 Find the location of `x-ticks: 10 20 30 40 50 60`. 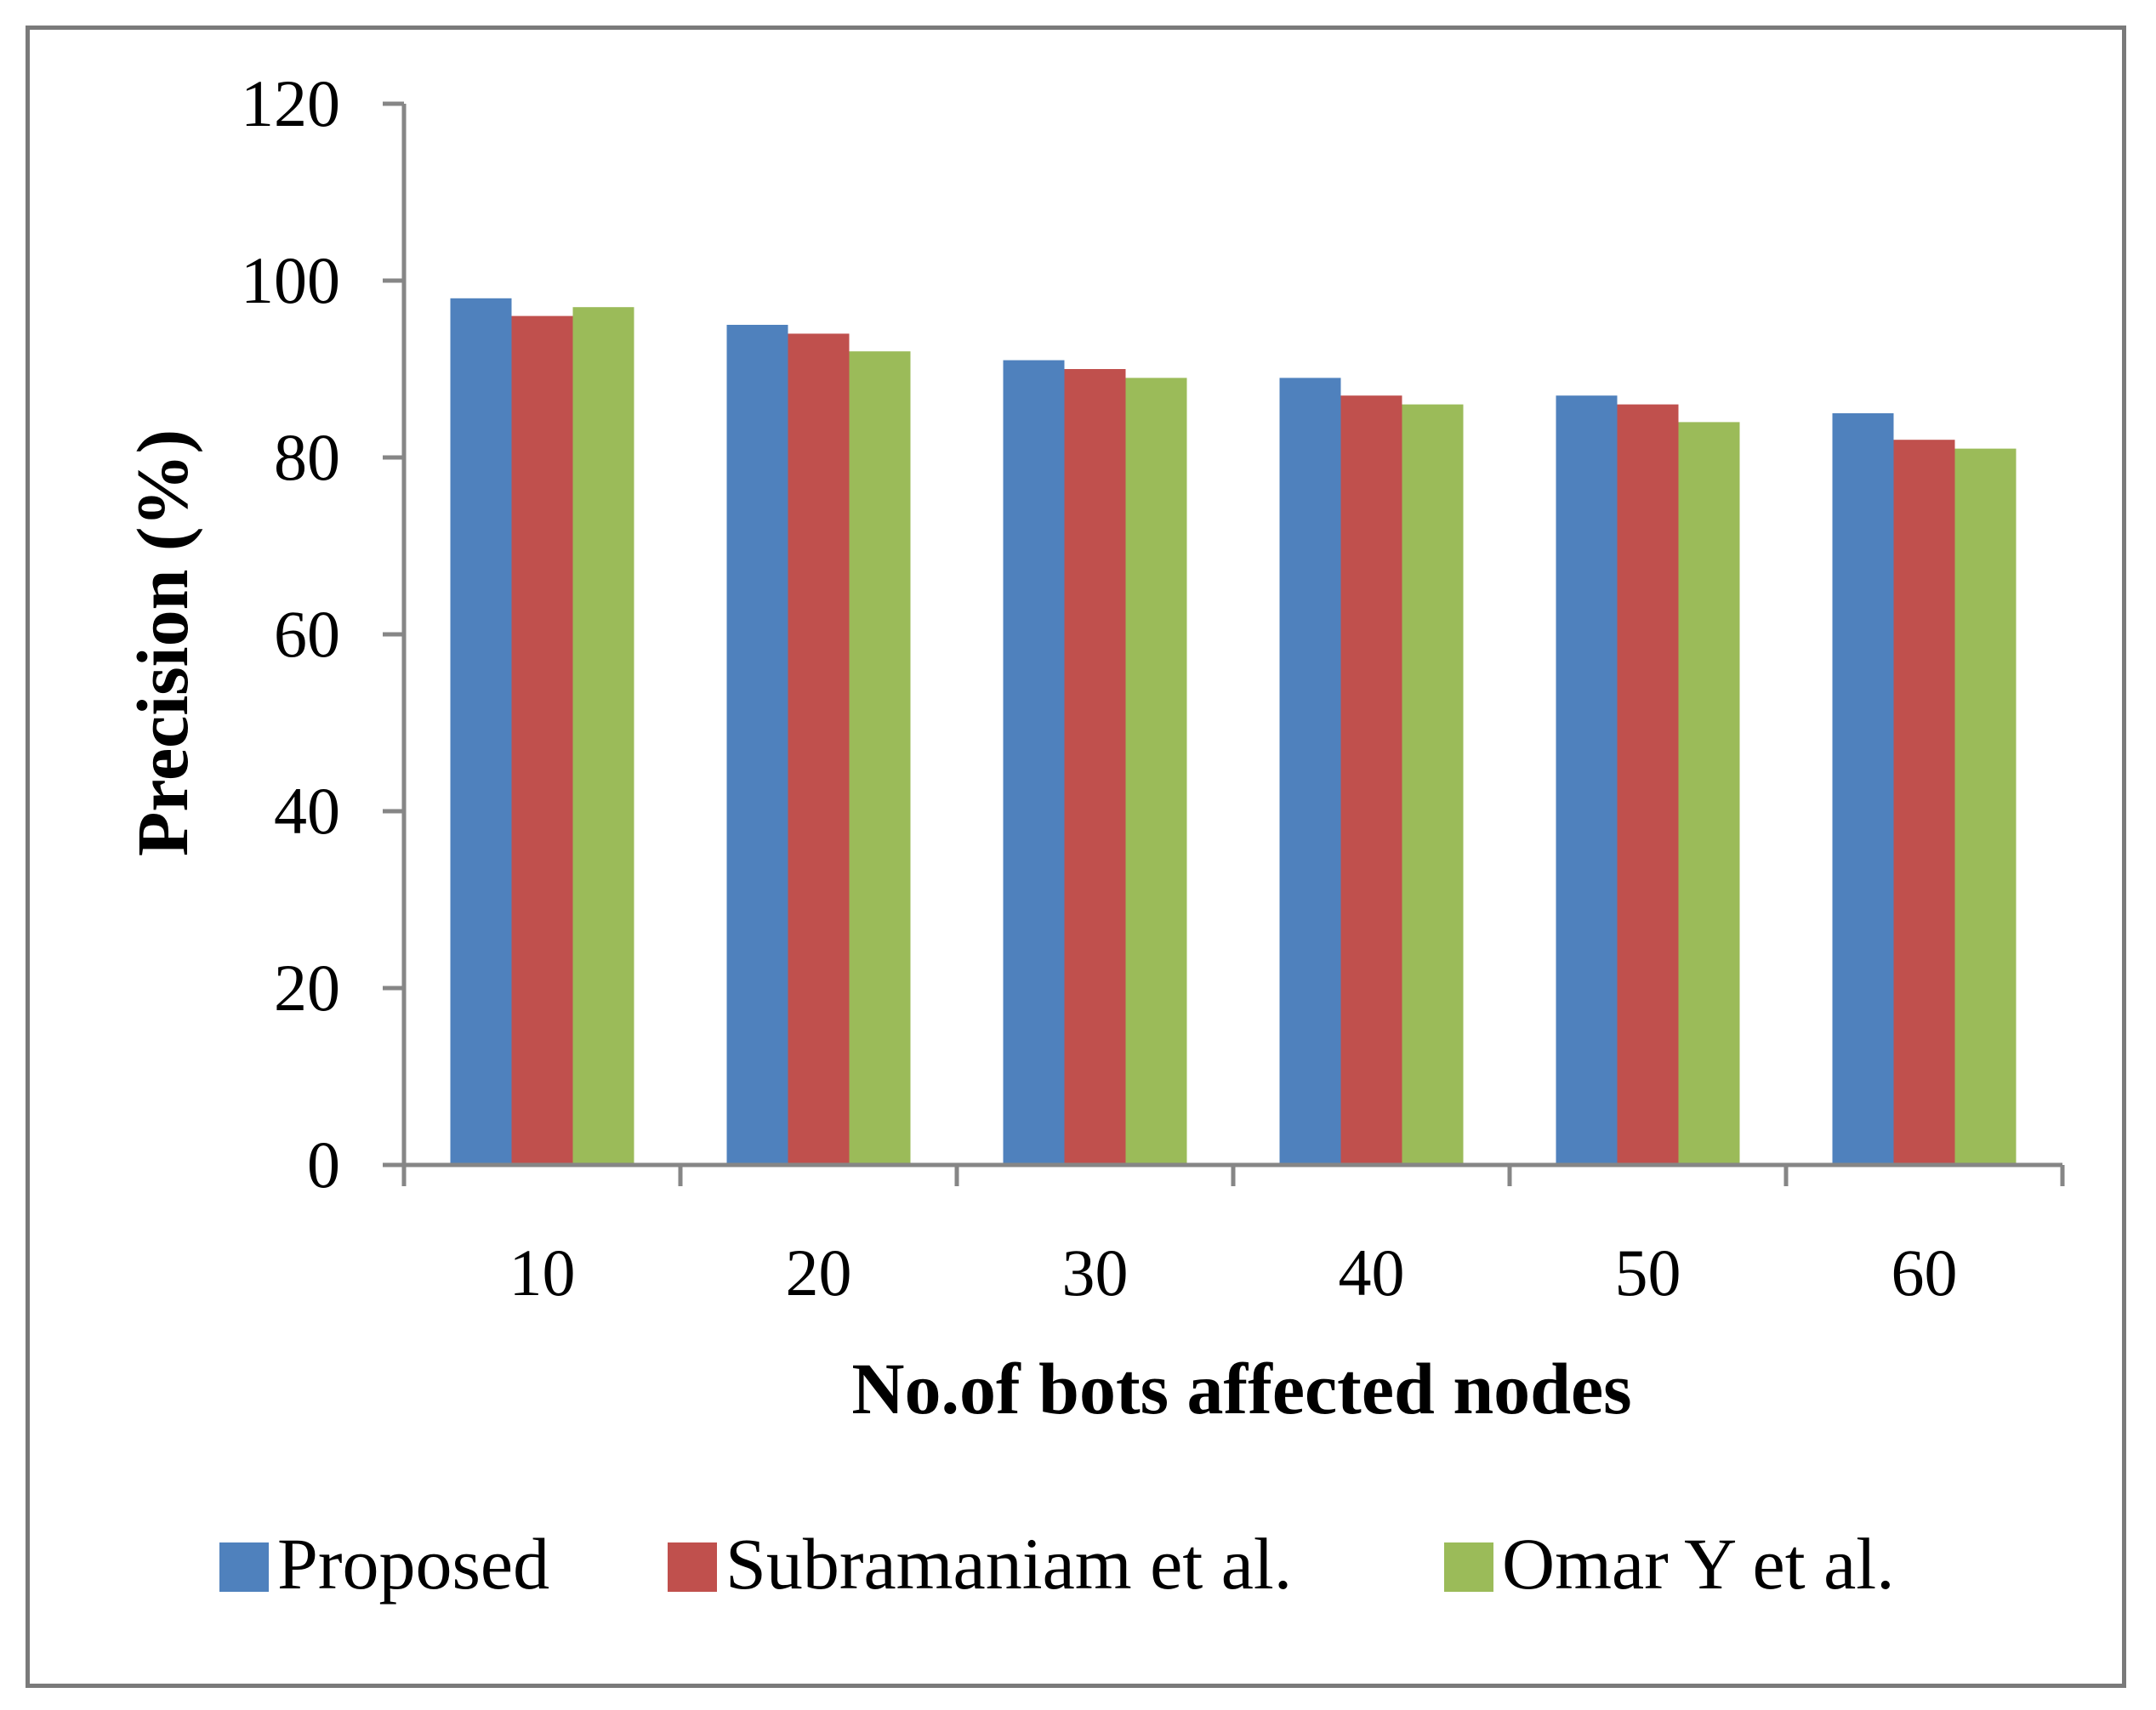

x-ticks: 10 20 30 40 50 60 is located at coordinates (1233, 1237).